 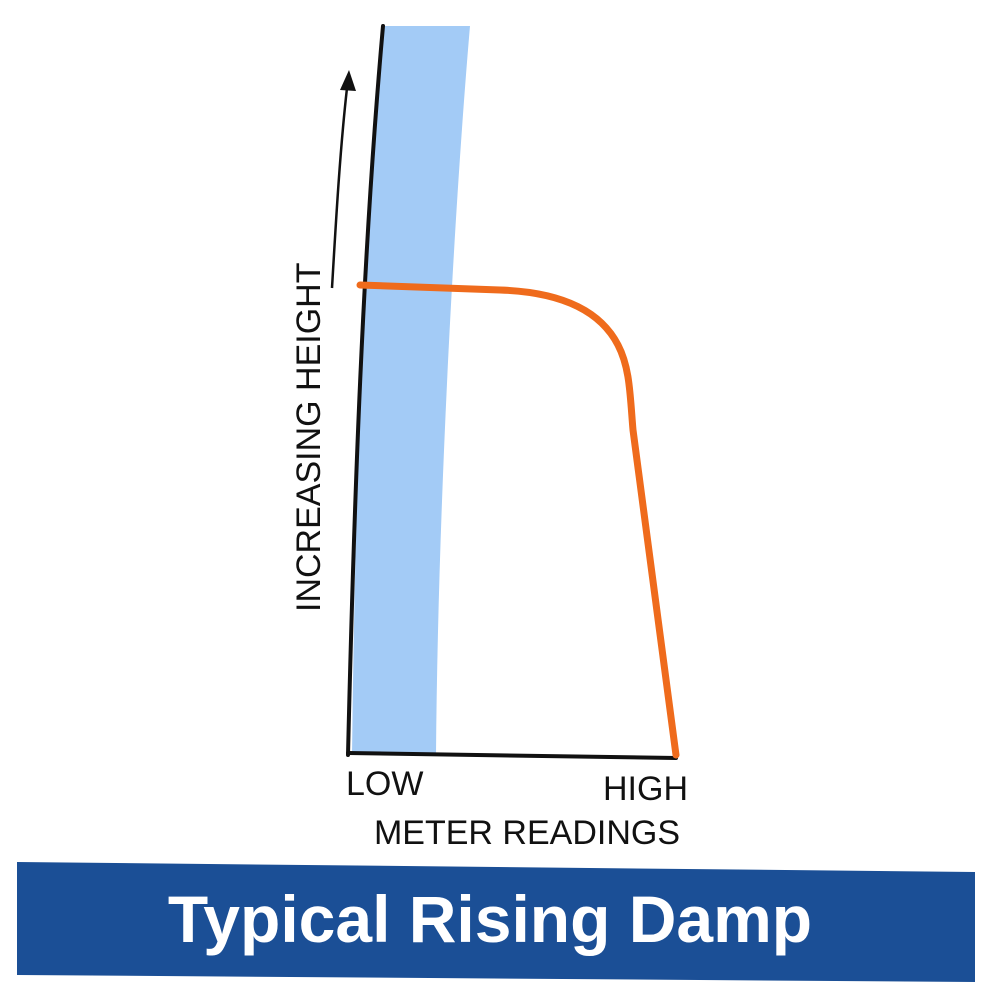 What do you see at coordinates (490, 919) in the screenshot?
I see `chart-title: Typical Rising Damp` at bounding box center [490, 919].